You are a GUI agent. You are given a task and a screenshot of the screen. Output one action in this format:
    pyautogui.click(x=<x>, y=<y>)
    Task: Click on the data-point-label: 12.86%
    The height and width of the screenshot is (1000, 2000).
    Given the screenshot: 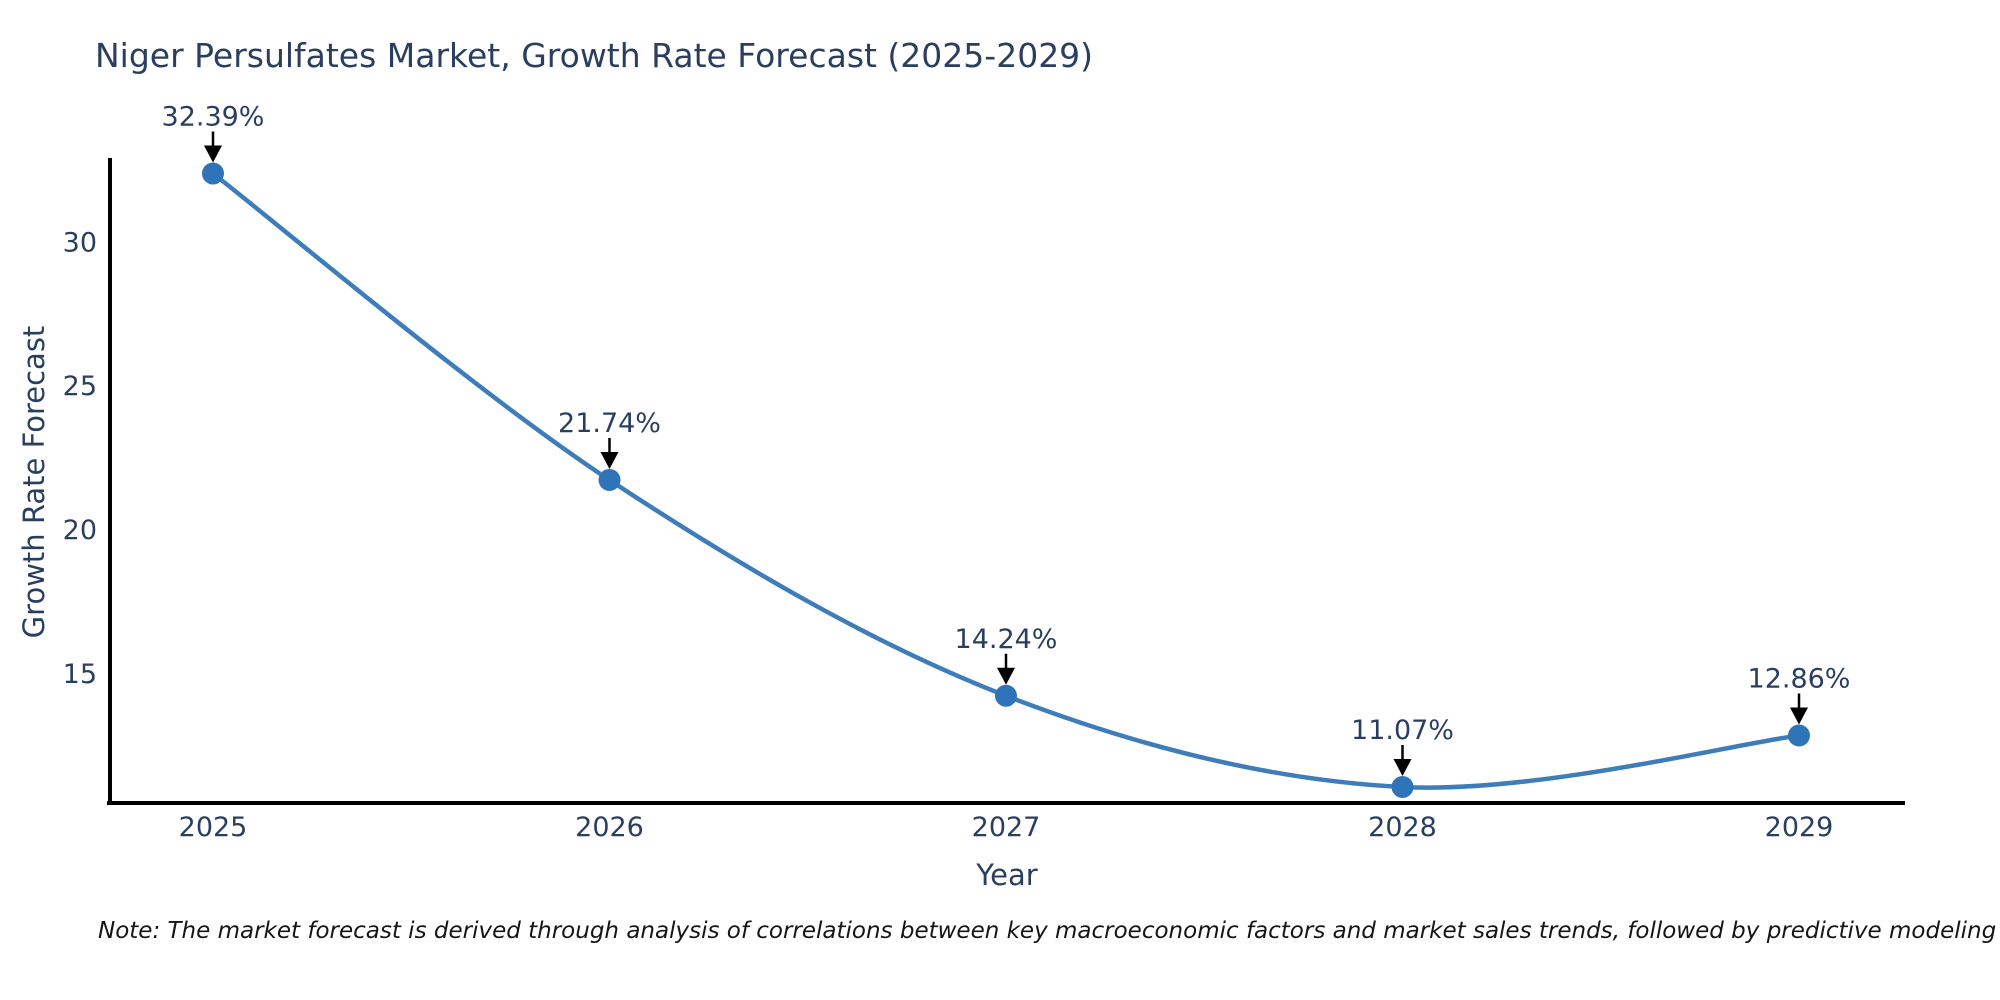 What is the action you would take?
    pyautogui.click(x=1799, y=678)
    